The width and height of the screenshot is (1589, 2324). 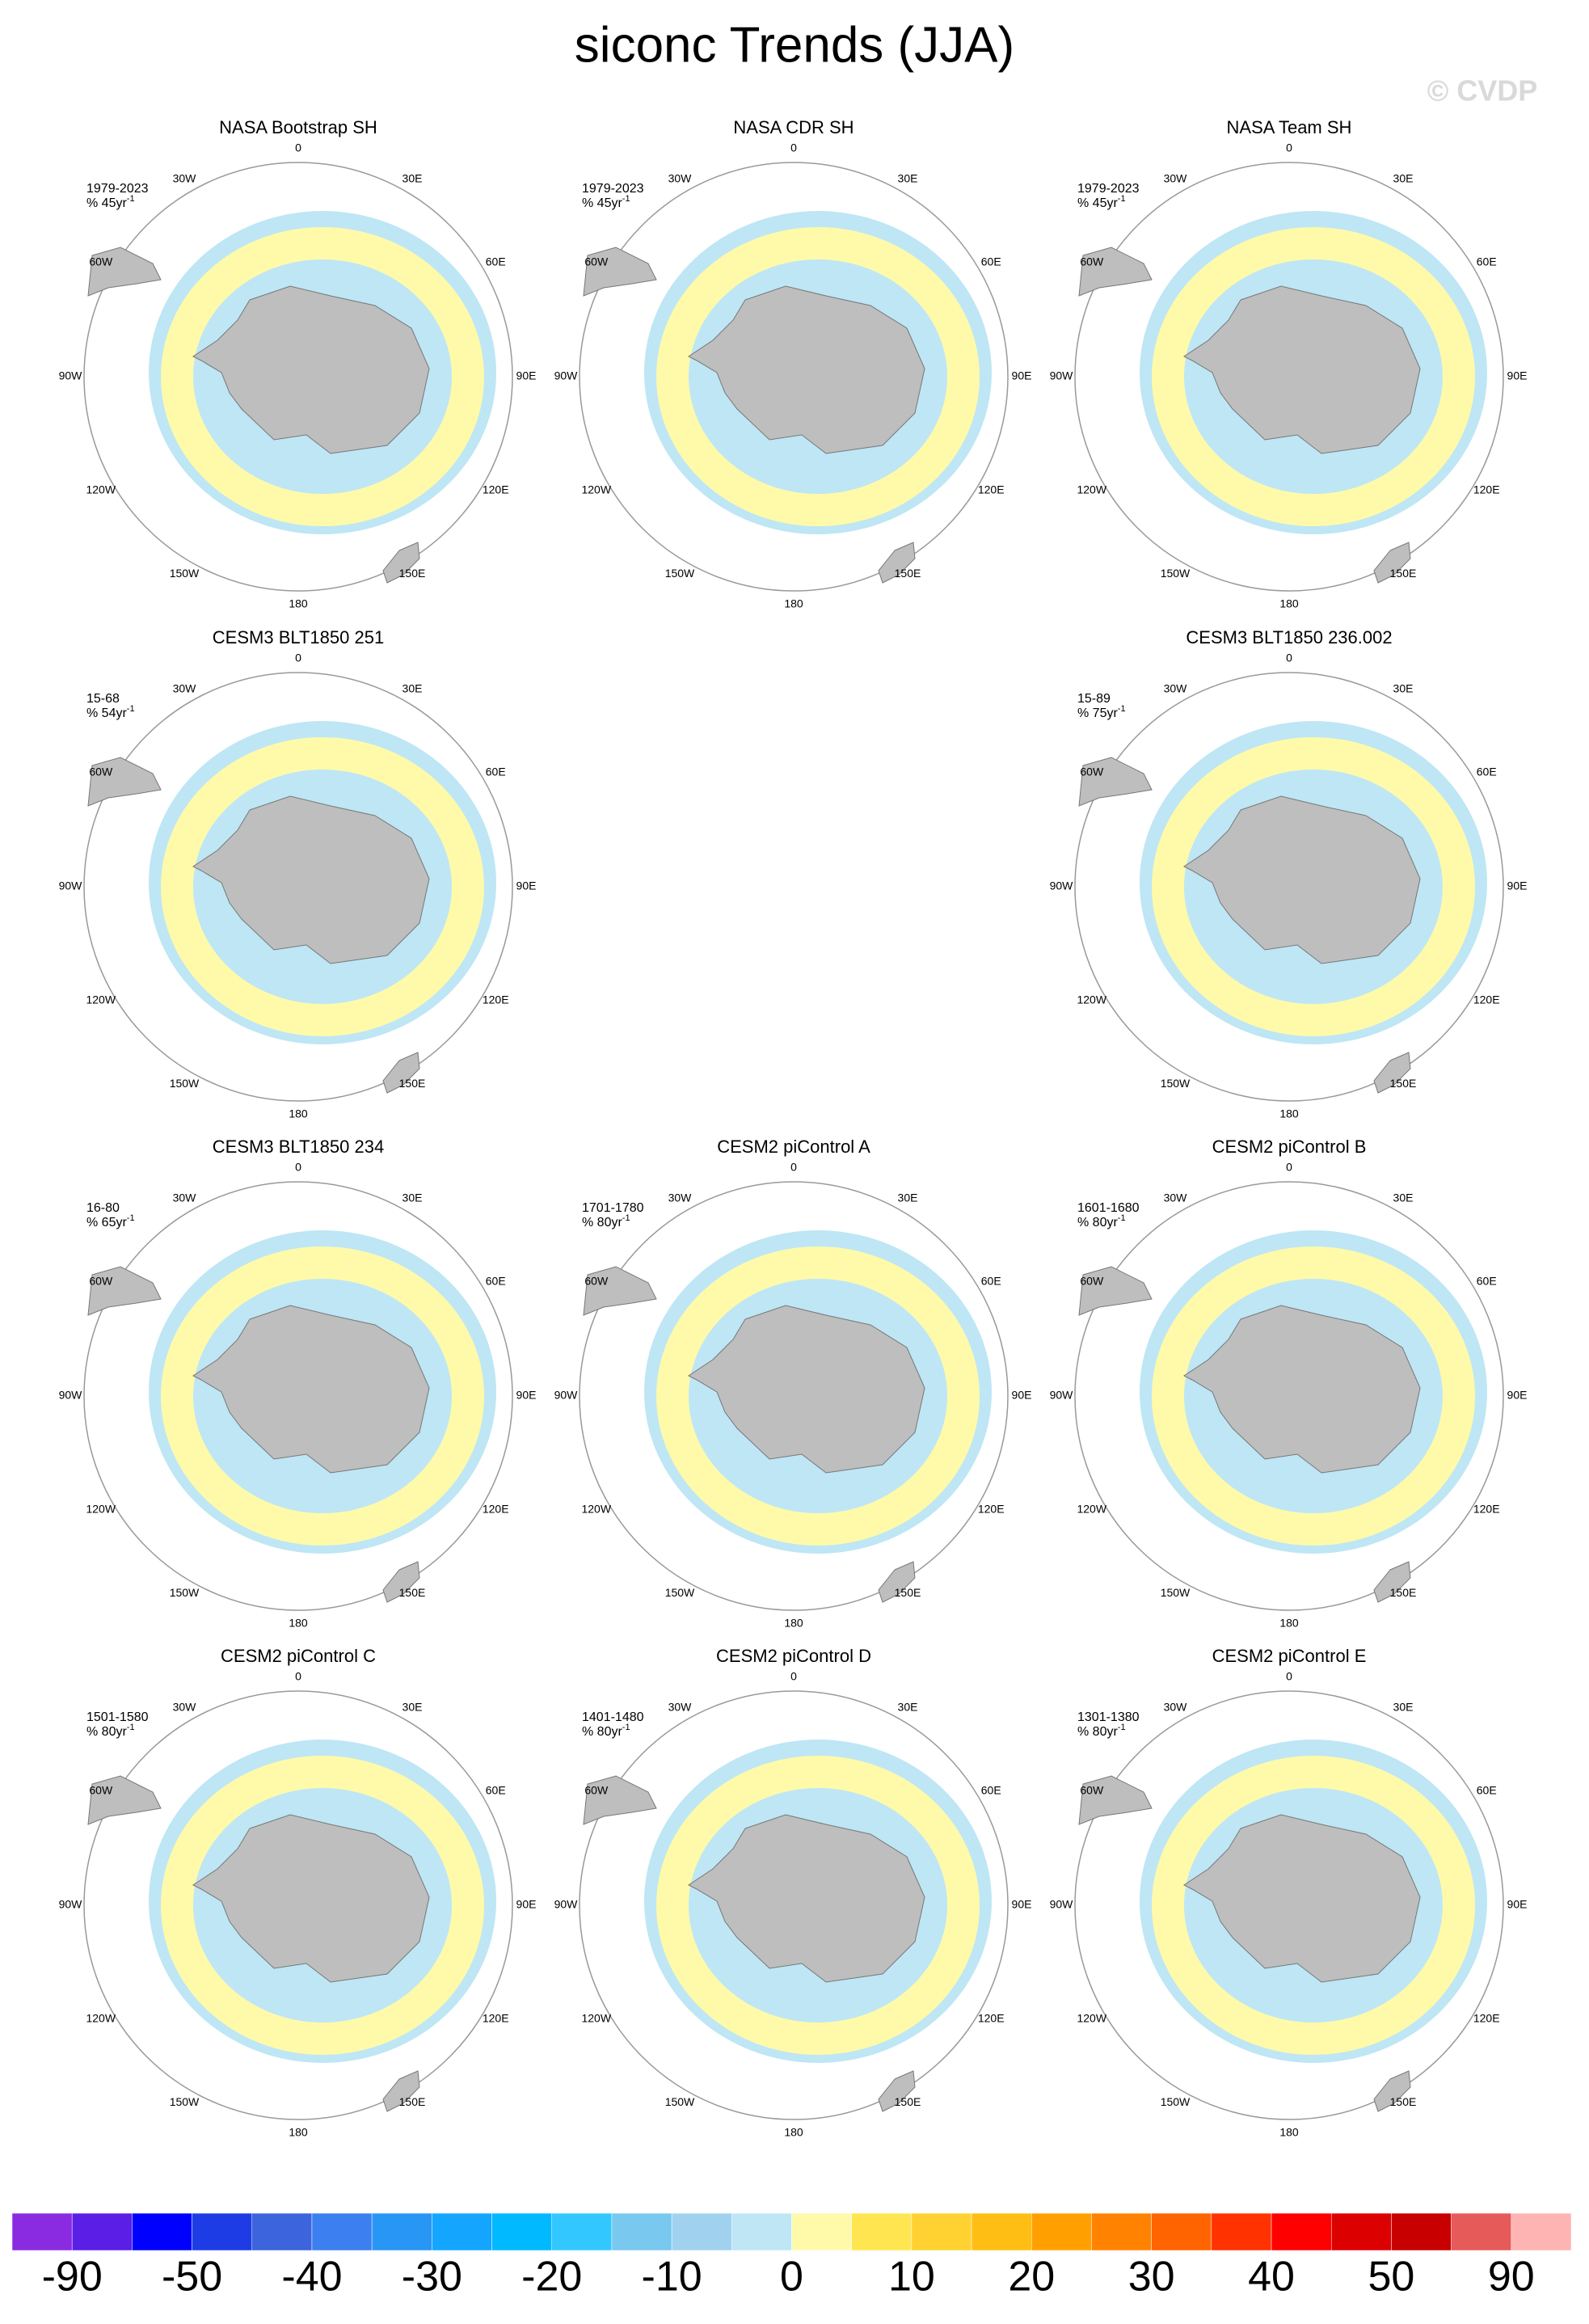 I want to click on colorbar-label: -50, so click(x=192, y=2277).